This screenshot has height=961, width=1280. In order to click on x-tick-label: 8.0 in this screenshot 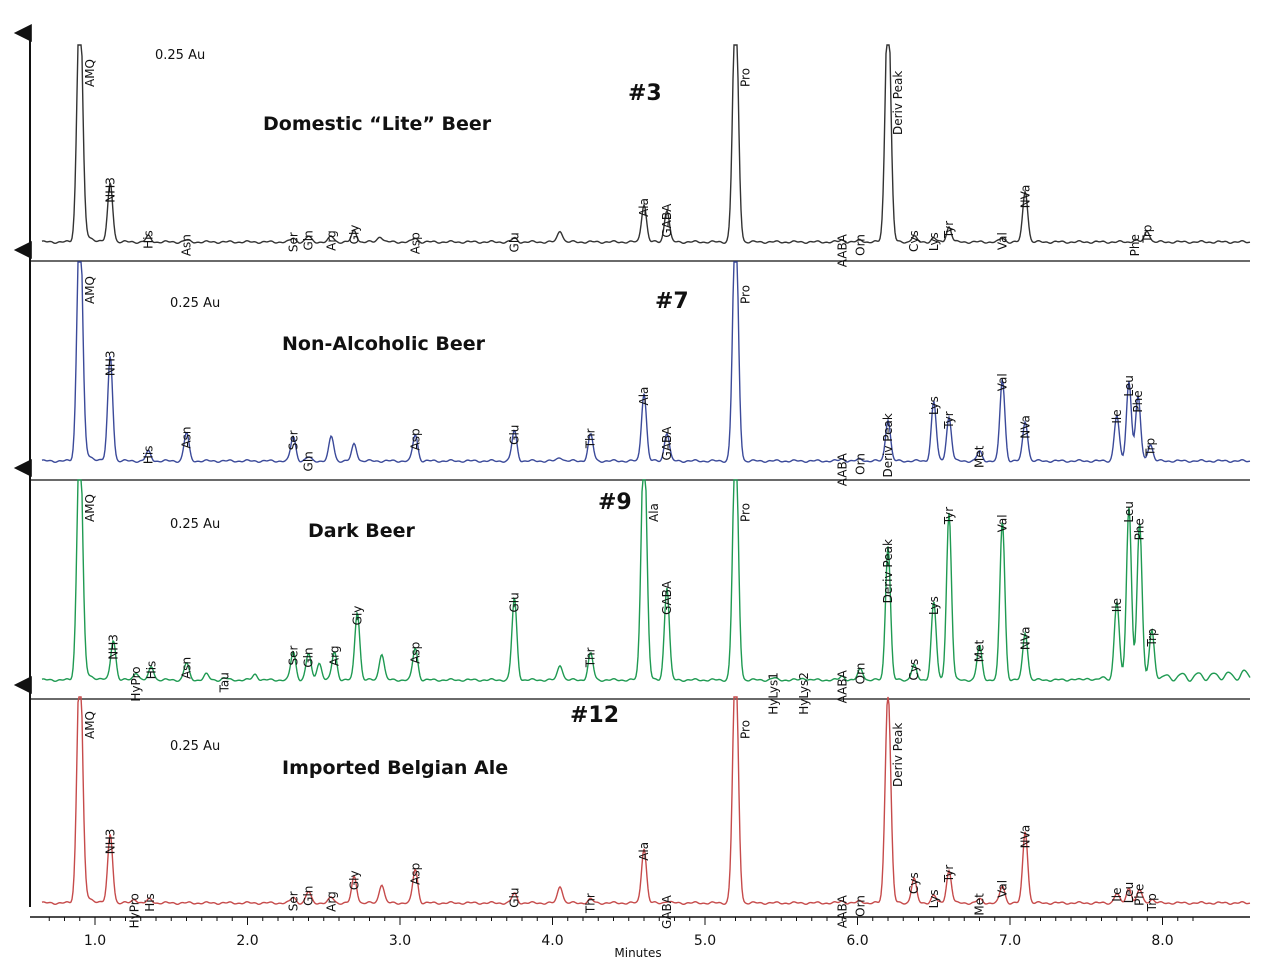, I will do `click(1162, 941)`.